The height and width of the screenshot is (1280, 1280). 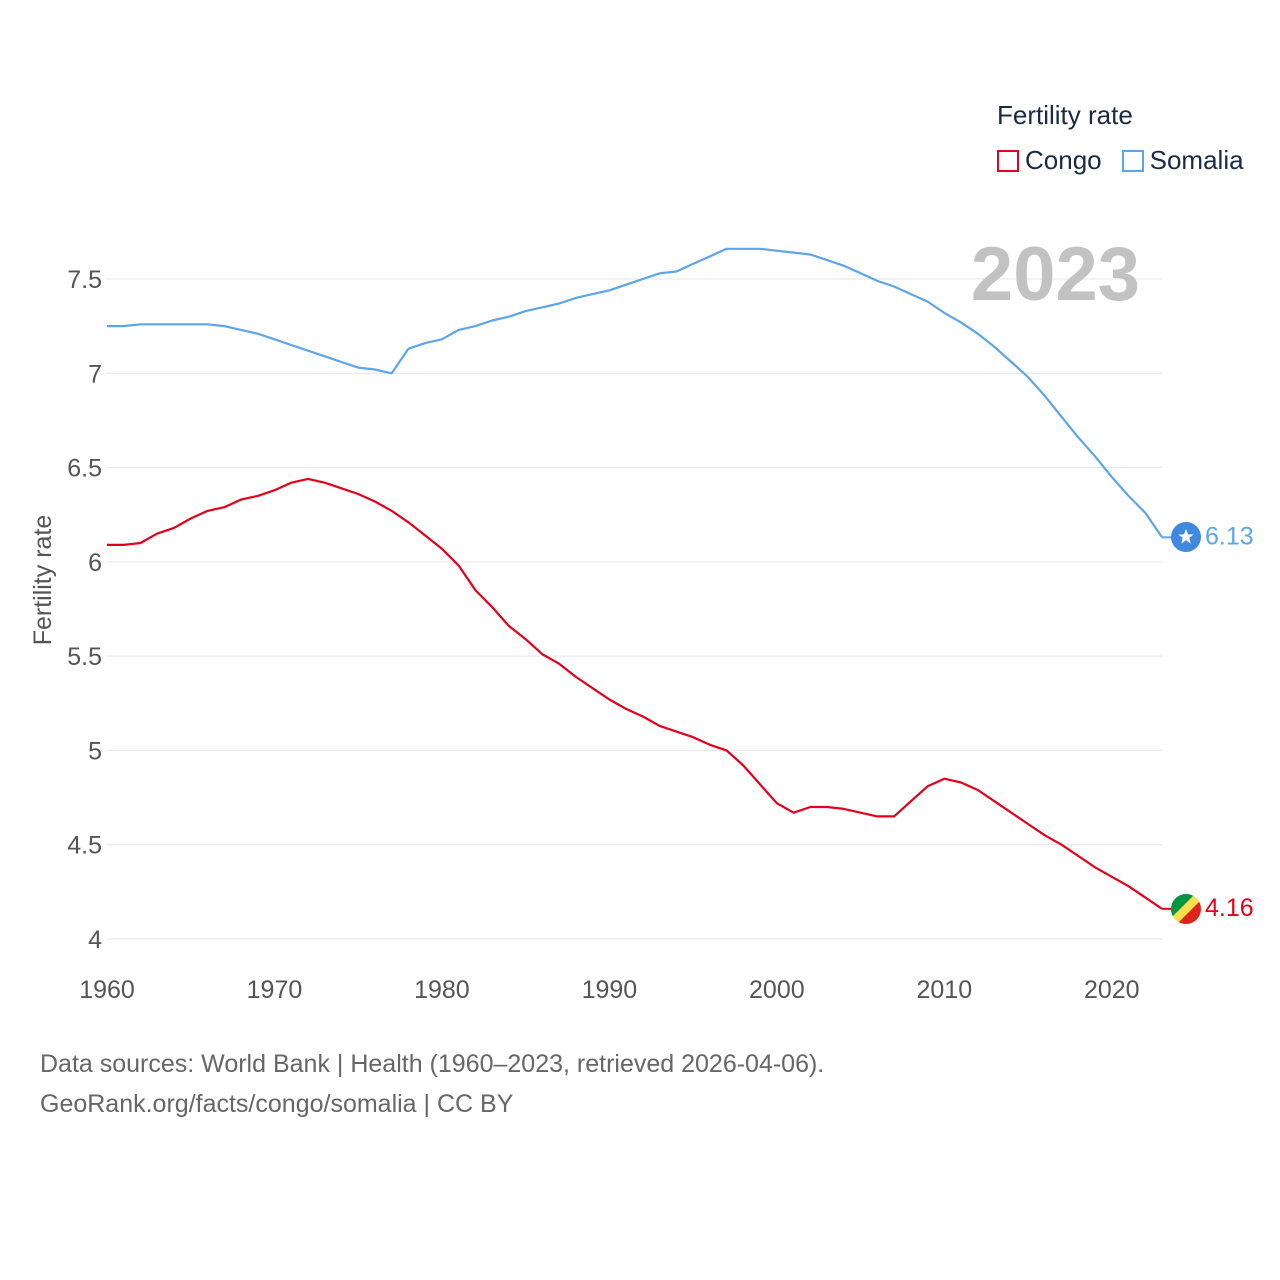 I want to click on y-tick-label: 6, so click(x=95, y=563).